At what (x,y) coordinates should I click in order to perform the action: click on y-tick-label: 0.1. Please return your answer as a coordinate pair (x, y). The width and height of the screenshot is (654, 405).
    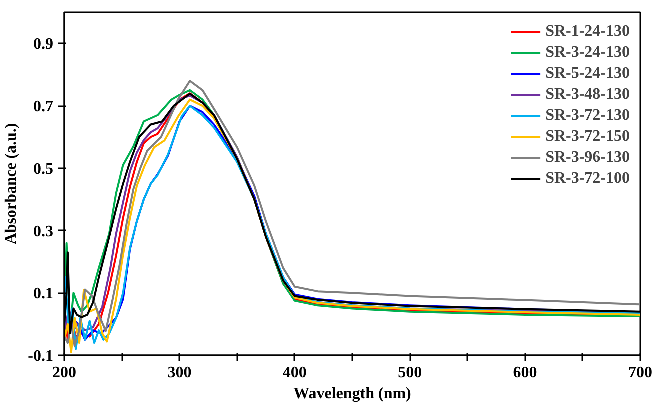
    Looking at the image, I should click on (44, 294).